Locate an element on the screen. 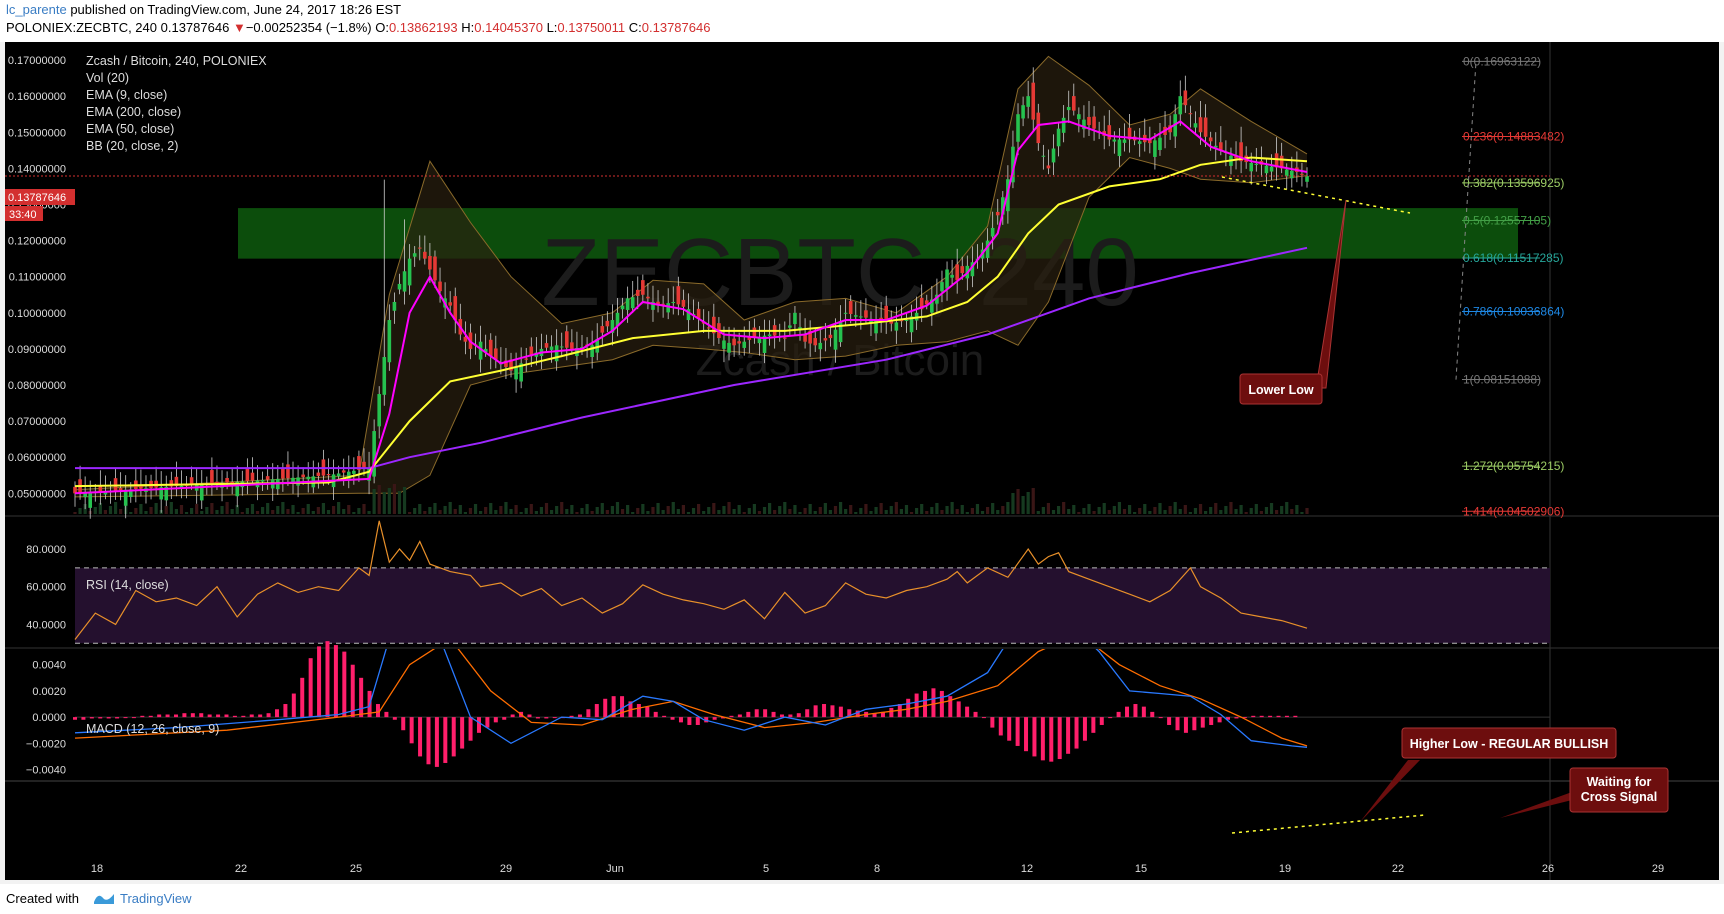  legend-ema9: EMA (9, close) is located at coordinates (126, 95).